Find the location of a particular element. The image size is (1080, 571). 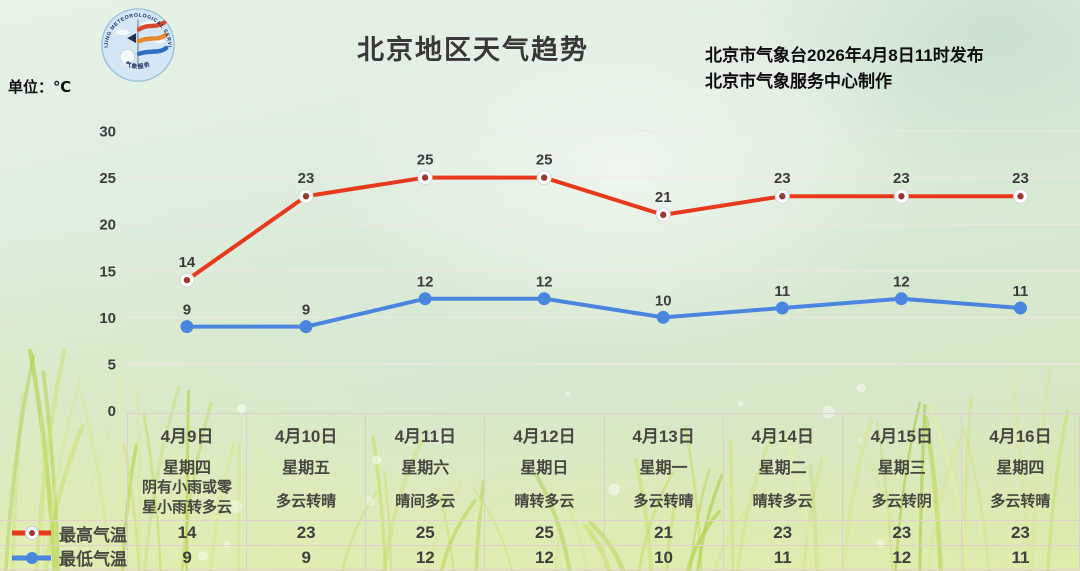

legend-min-temp: 最低气温 is located at coordinates (63, 557).